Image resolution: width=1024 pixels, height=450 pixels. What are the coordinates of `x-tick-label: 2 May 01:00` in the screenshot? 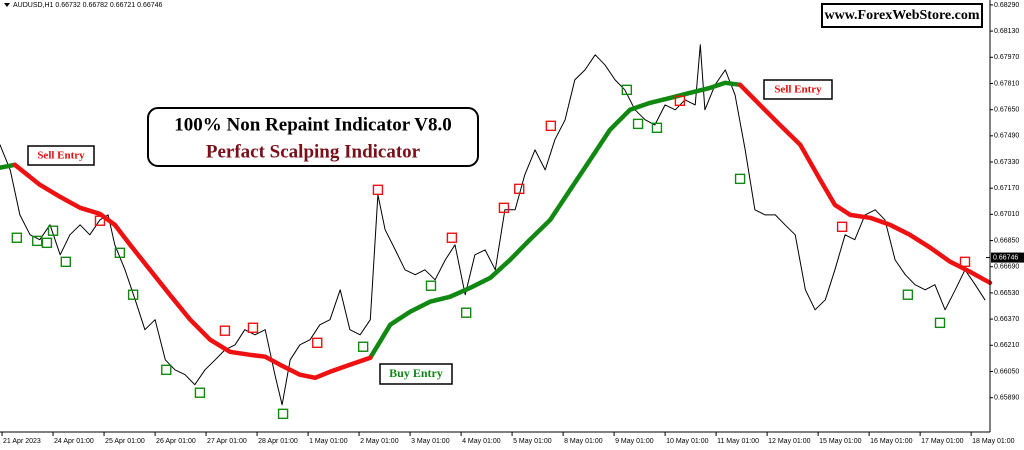 It's located at (379, 441).